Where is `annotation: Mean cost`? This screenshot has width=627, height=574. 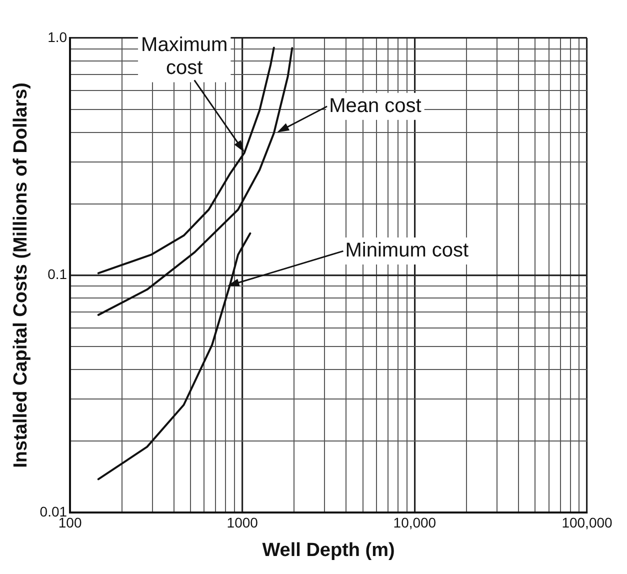
annotation: Mean cost is located at coordinates (375, 105).